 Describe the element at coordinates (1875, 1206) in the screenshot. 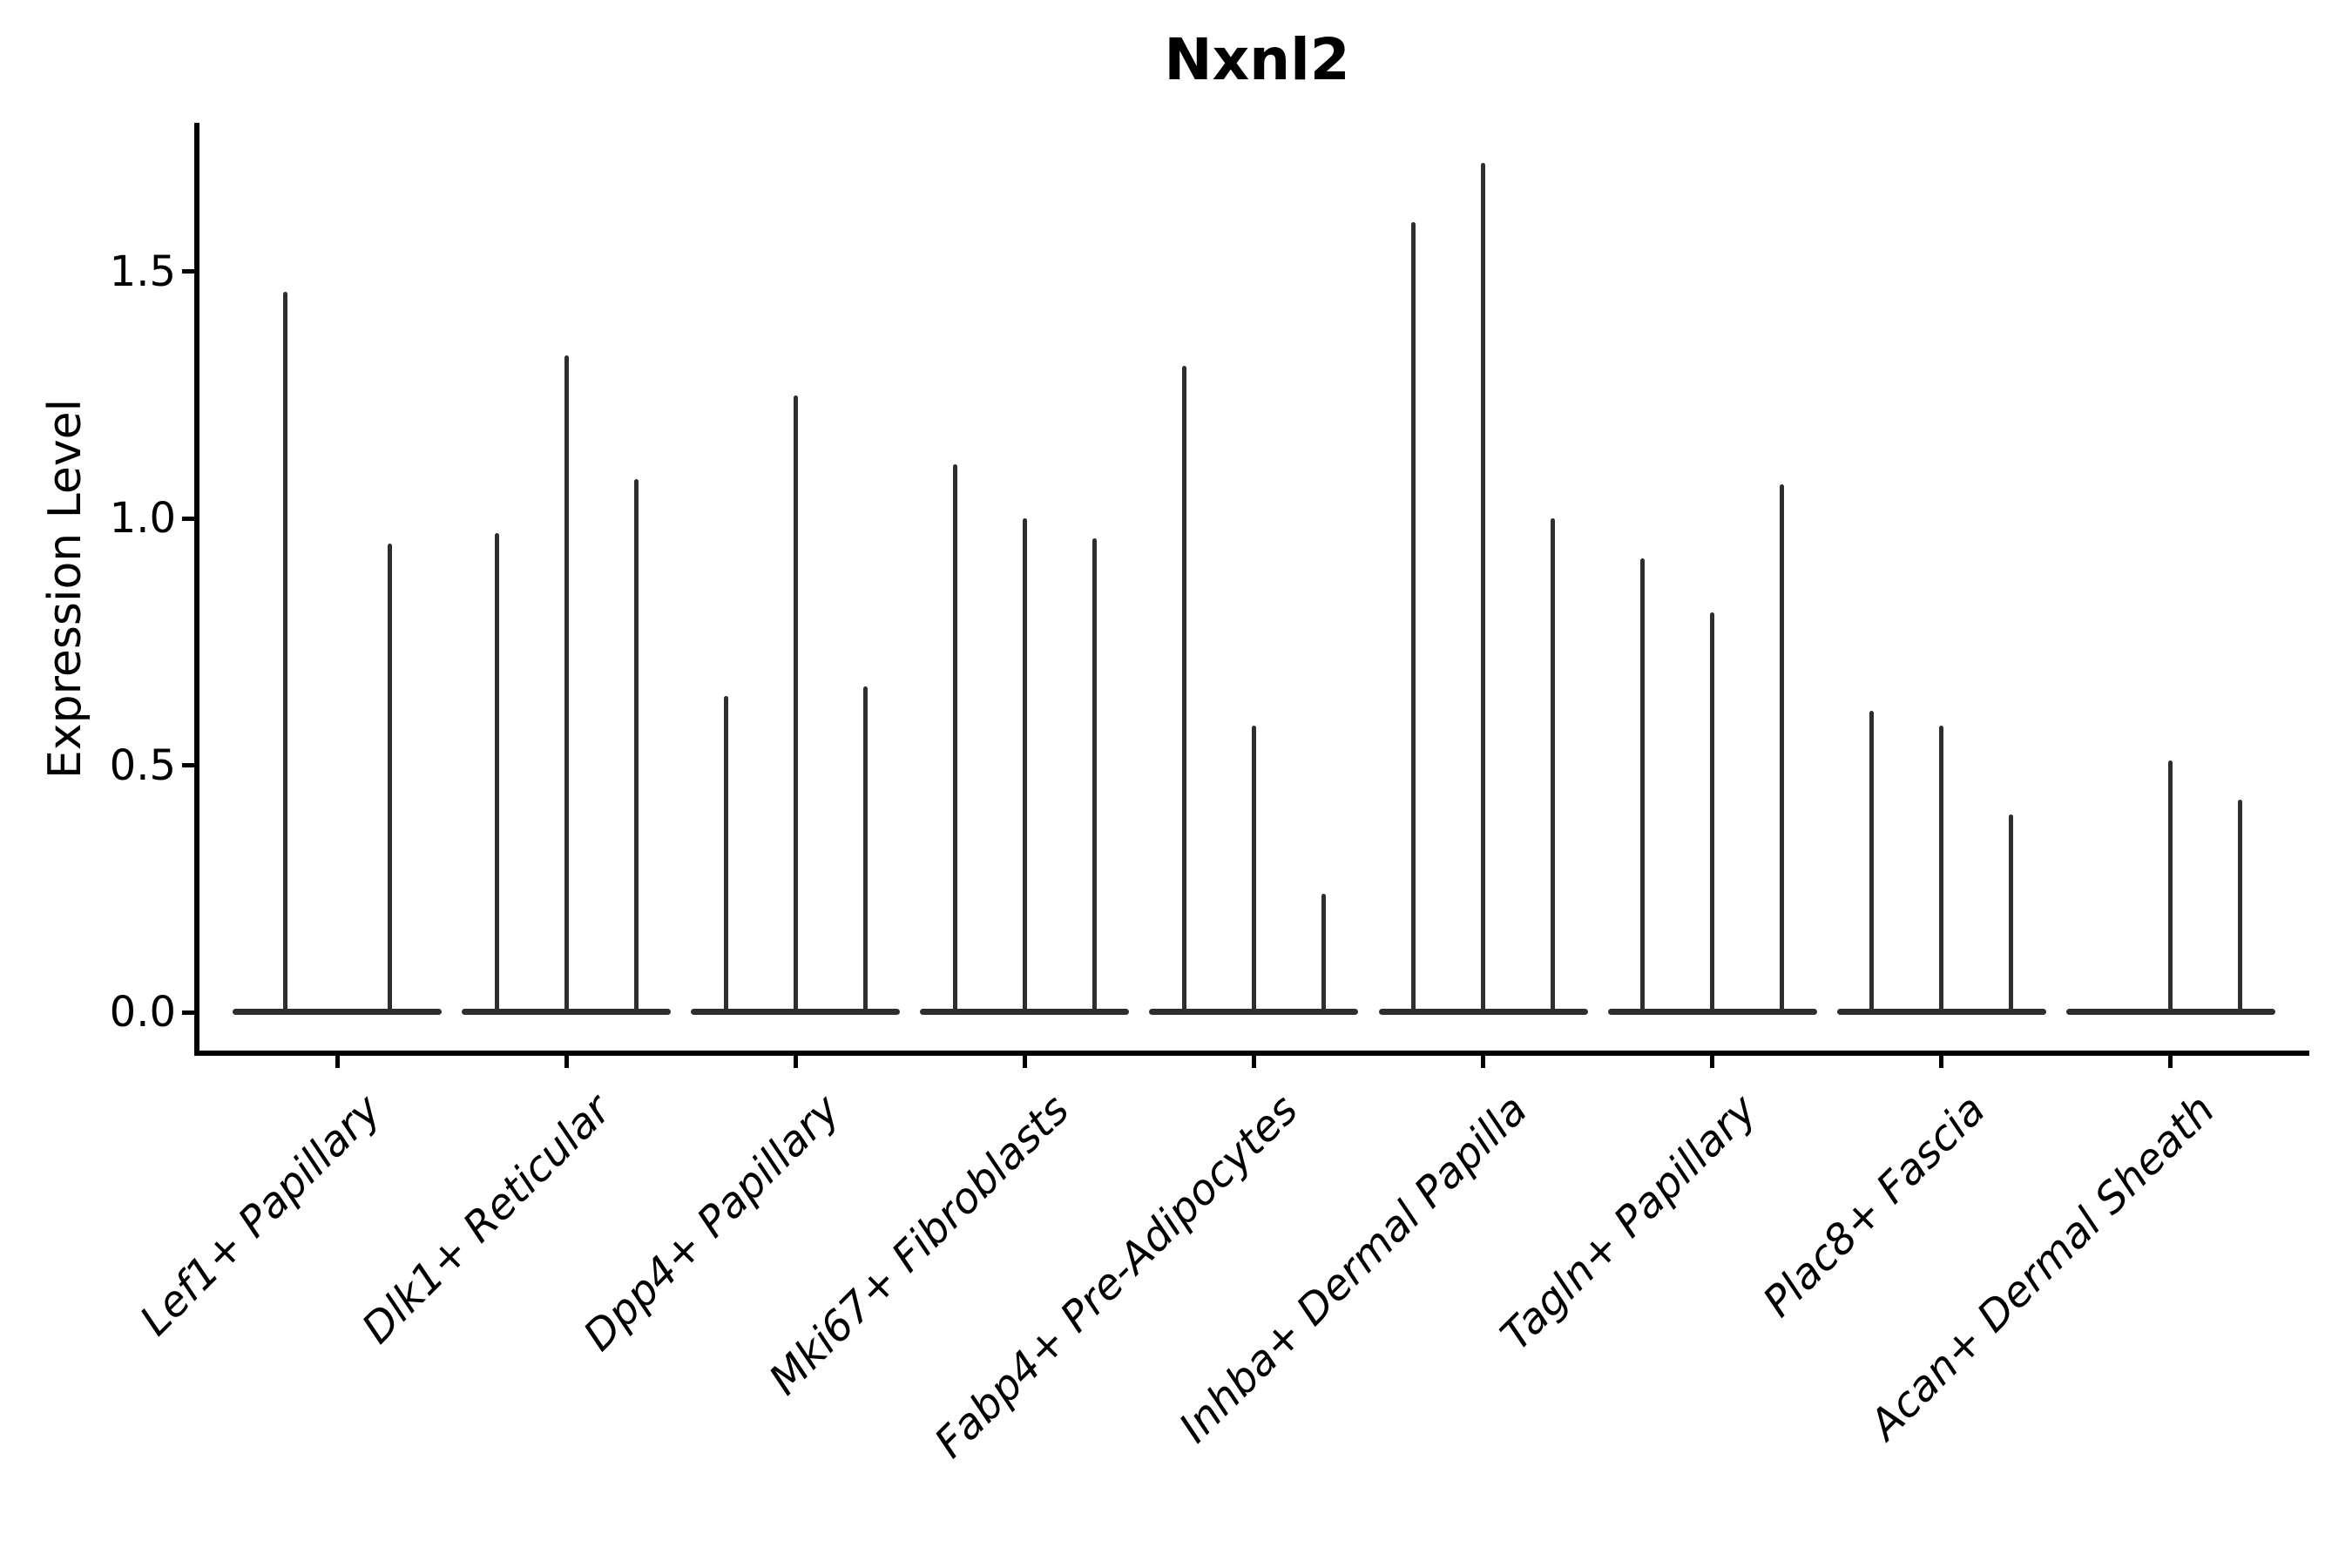

I see `x-tick-label: Plac8+ Fascia` at that location.